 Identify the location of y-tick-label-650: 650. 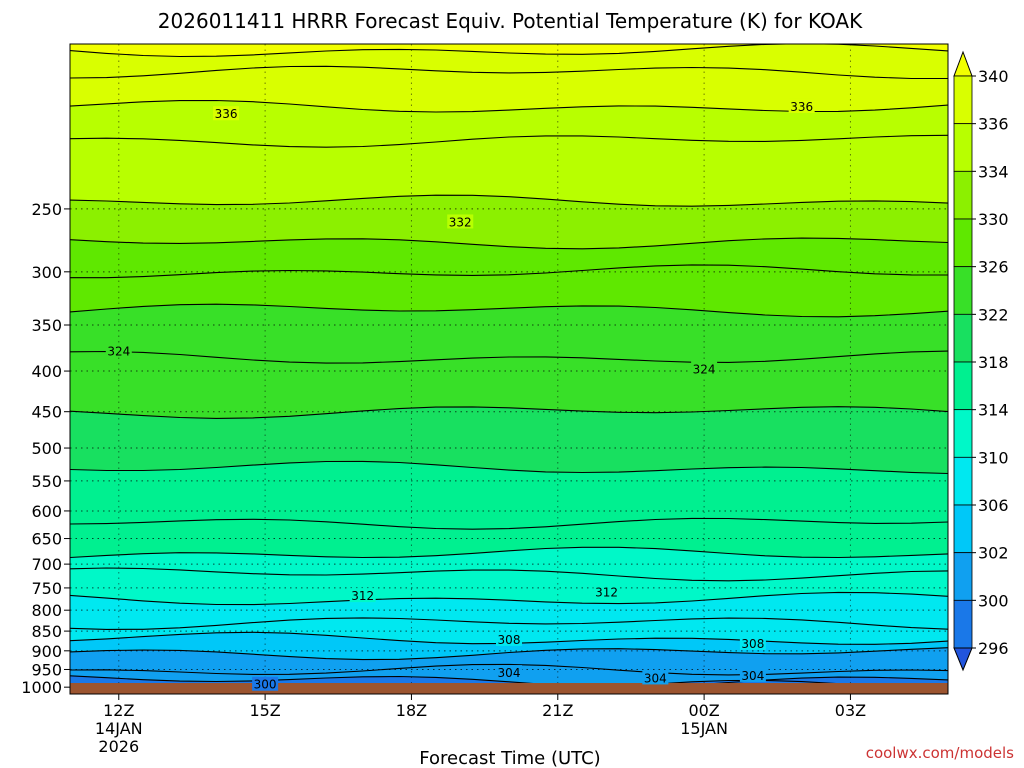
(46, 539).